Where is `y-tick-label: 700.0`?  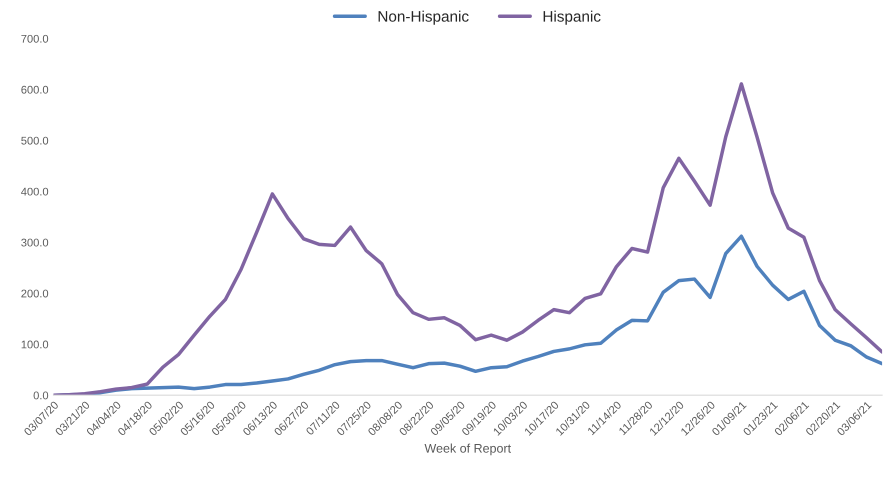
y-tick-label: 700.0 is located at coordinates (34, 38).